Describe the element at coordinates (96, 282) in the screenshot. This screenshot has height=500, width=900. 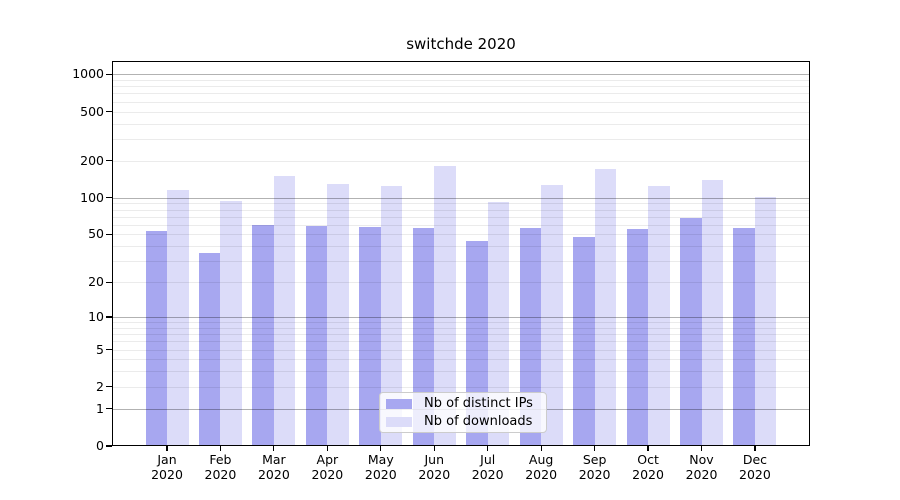
I see `y-axis-tick-label: 20` at that location.